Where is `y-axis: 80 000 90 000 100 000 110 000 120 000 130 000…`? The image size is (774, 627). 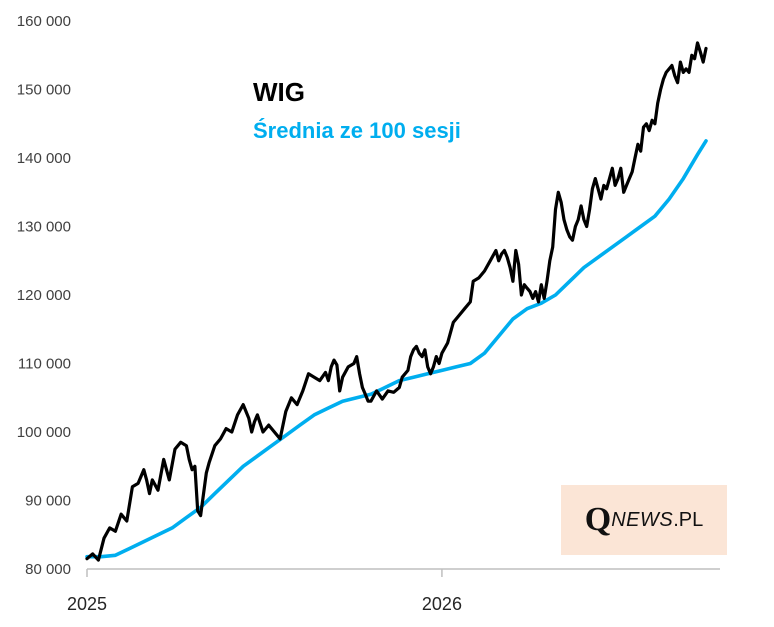
y-axis: 80 000 90 000 100 000 110 000 120 000 130 000… is located at coordinates (44, 295).